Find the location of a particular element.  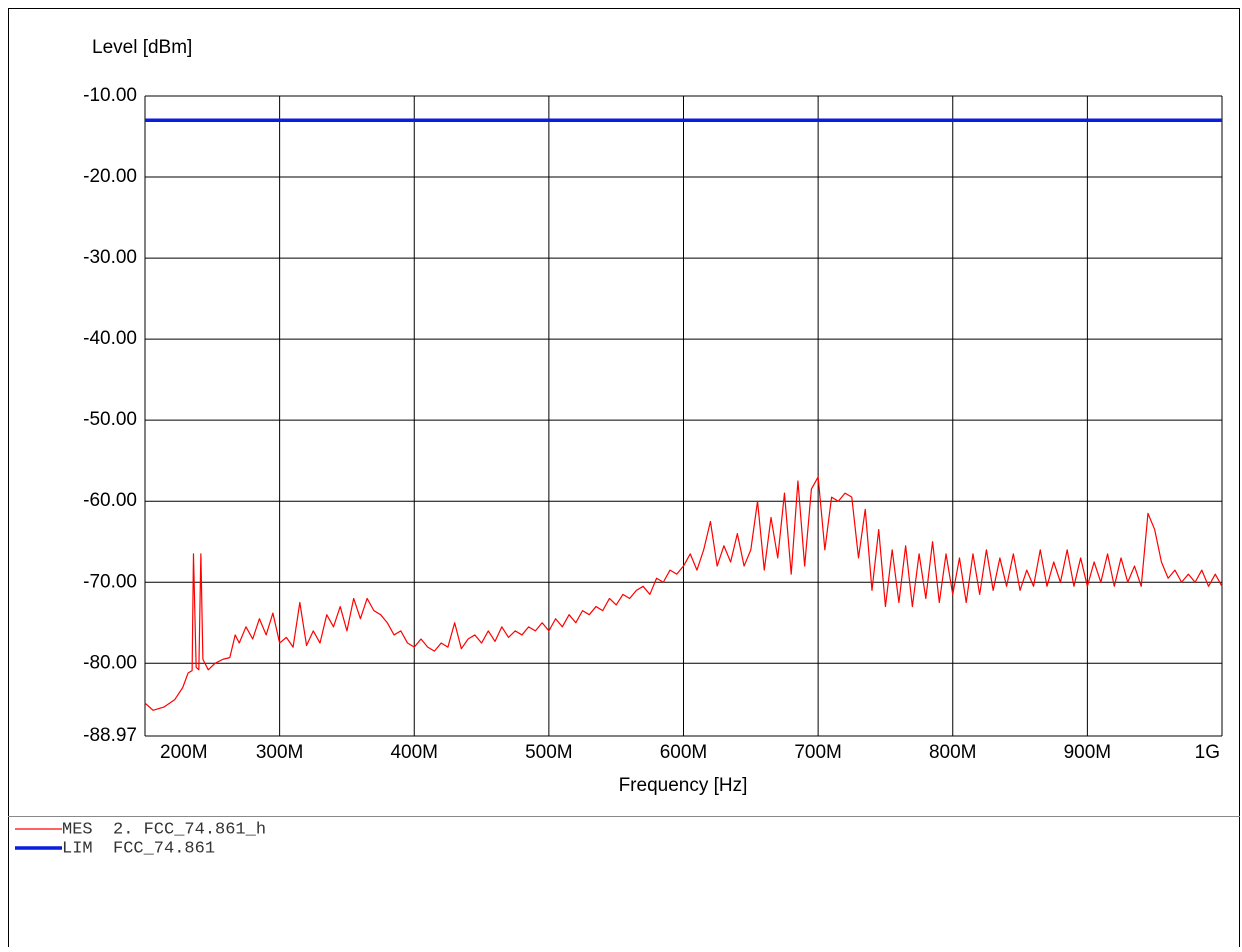

y-tick-label: -88.97 is located at coordinates (110, 735).